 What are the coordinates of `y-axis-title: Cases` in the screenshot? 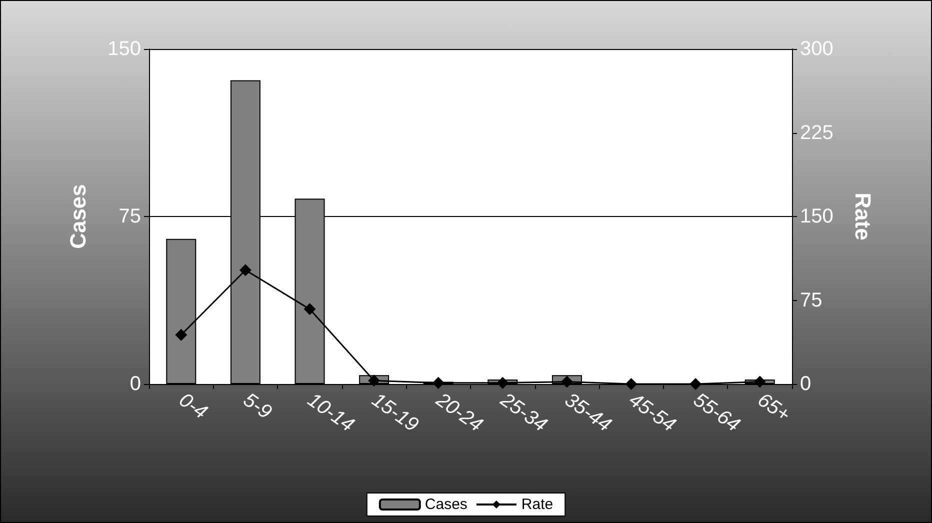 It's located at (78, 216).